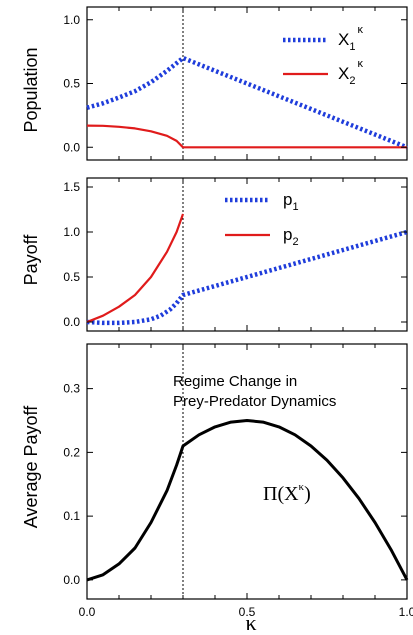 This screenshot has width=413, height=635. Describe the element at coordinates (71, 187) in the screenshot. I see `payoff-ytick-label: 1.5` at that location.